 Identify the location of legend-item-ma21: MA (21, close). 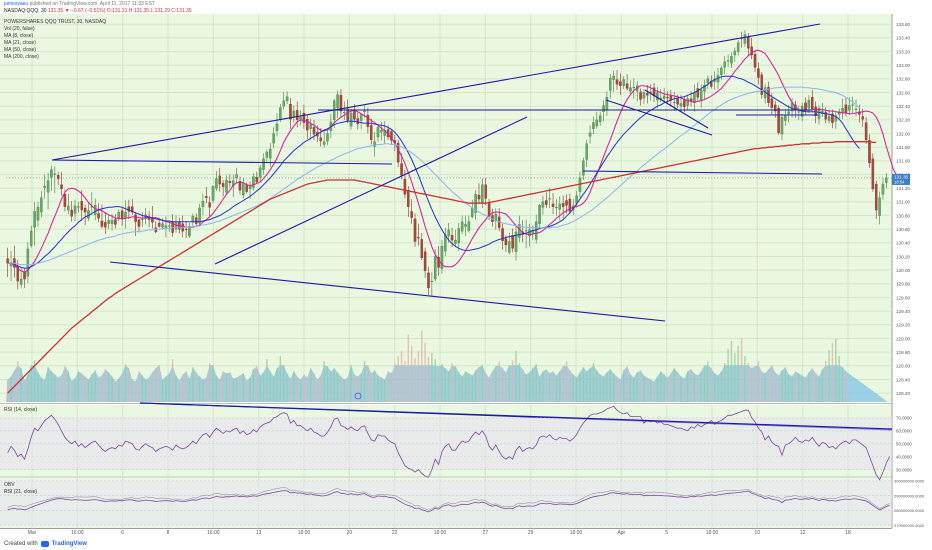
(20, 43).